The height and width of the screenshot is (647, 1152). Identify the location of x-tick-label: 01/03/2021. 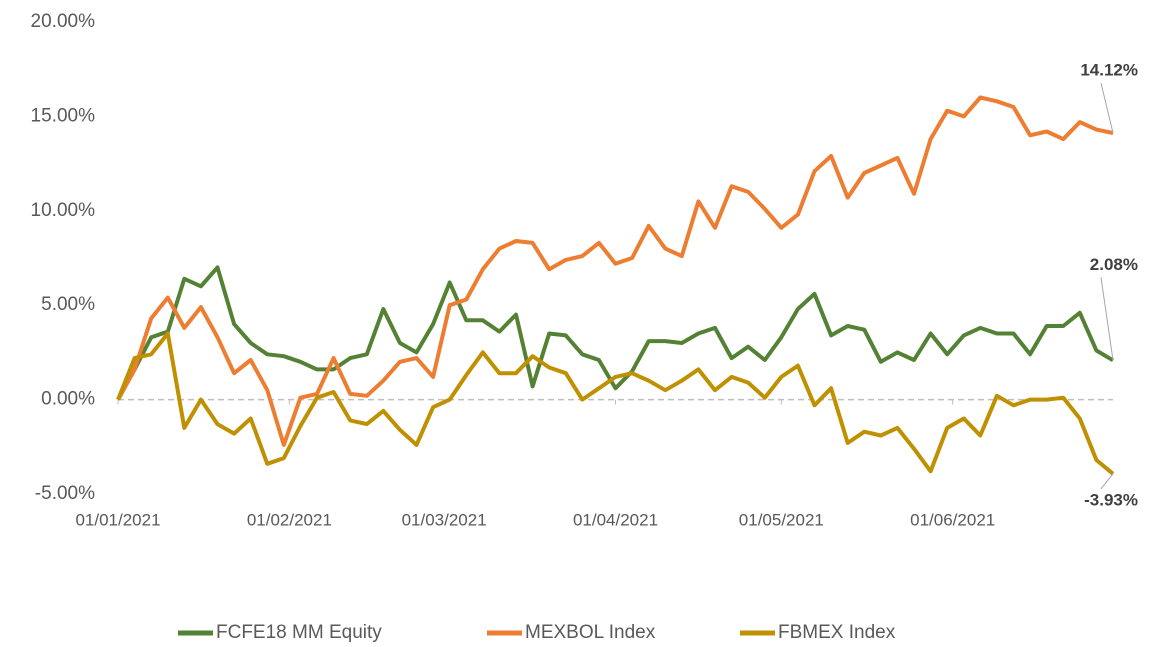
(444, 519).